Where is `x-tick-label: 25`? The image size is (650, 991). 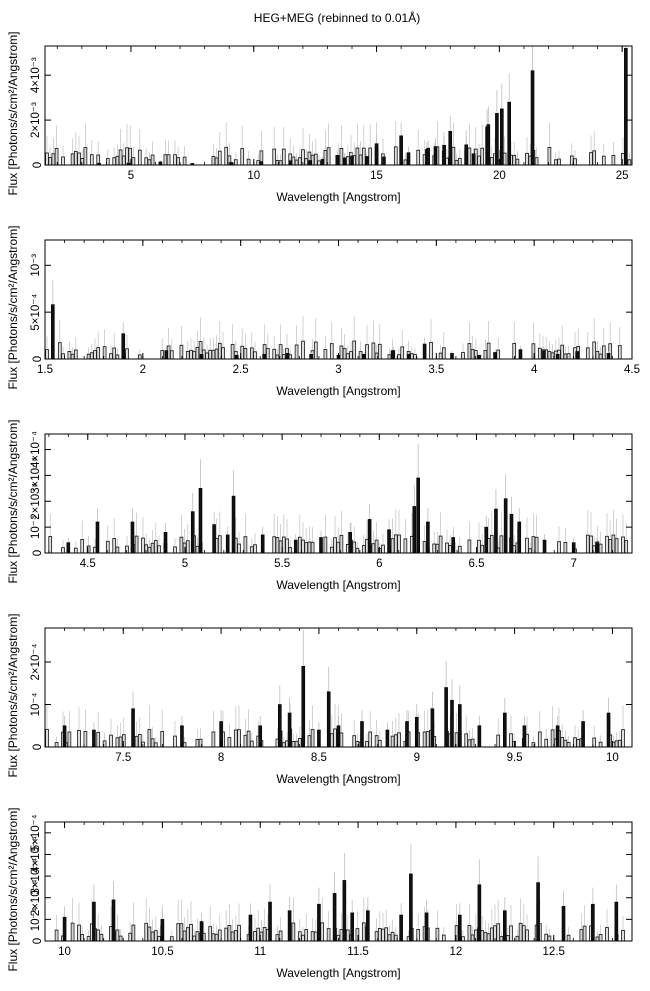 x-tick-label: 25 is located at coordinates (622, 176).